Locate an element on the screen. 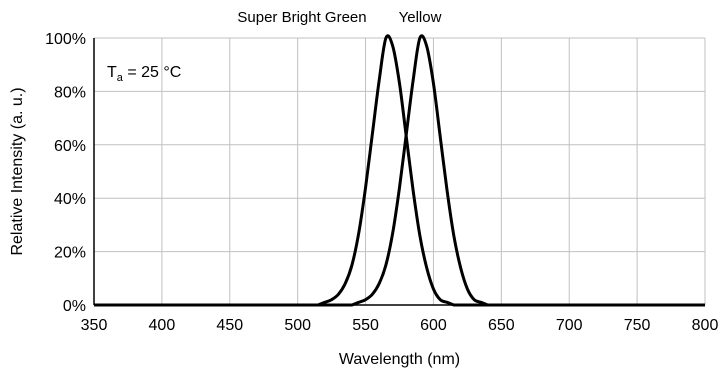 This screenshot has height=376, width=727. series-name-label: Yellow is located at coordinates (420, 17).